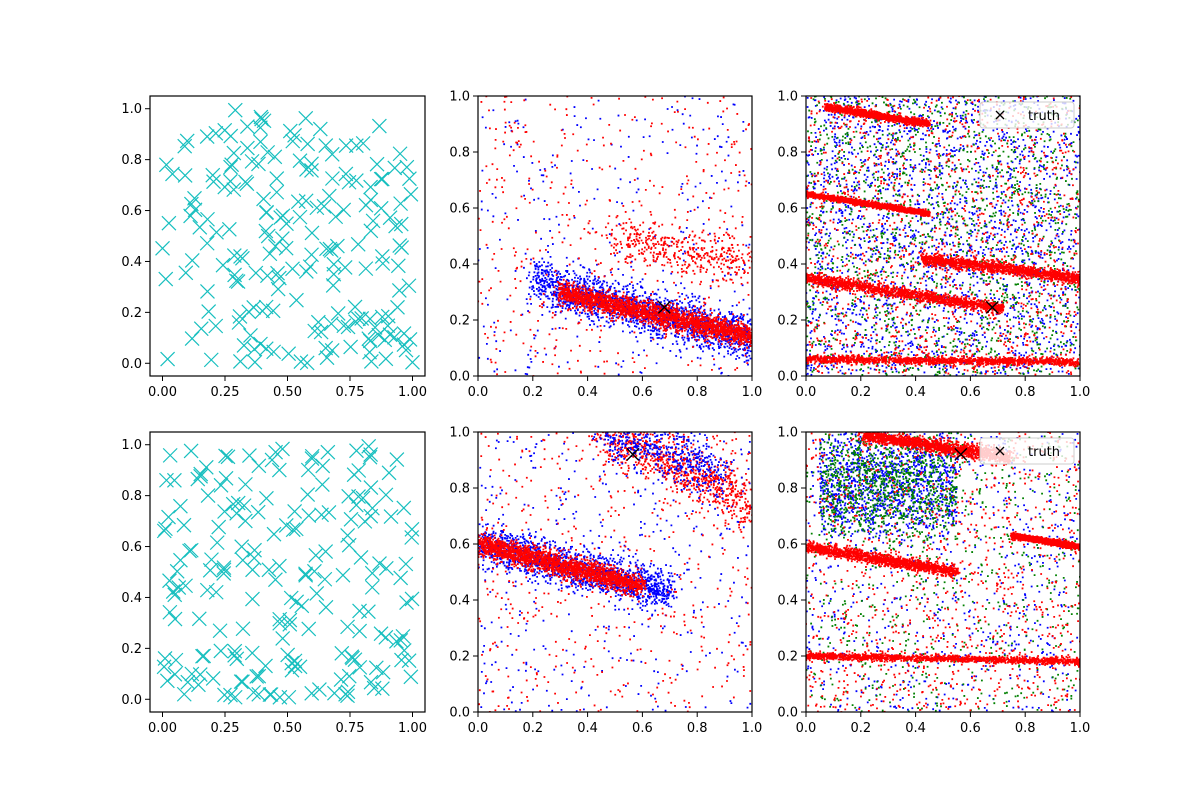 The height and width of the screenshot is (800, 1200). What do you see at coordinates (787, 489) in the screenshot?
I see `y-tick-label: 0.8` at bounding box center [787, 489].